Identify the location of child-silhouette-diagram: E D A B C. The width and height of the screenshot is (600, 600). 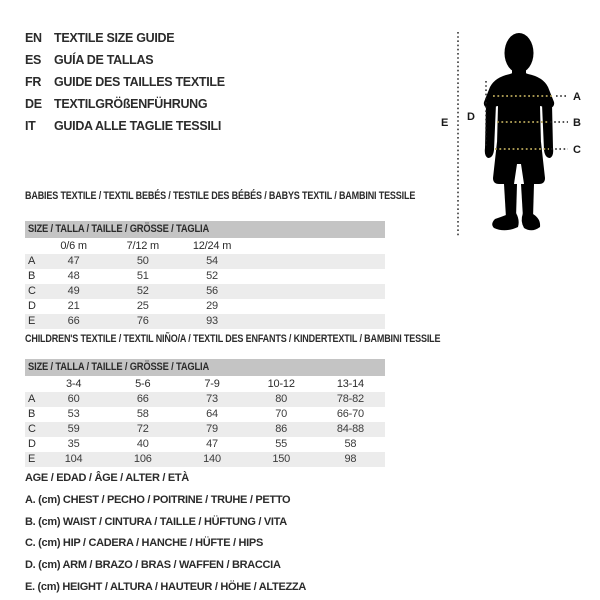
(511, 134).